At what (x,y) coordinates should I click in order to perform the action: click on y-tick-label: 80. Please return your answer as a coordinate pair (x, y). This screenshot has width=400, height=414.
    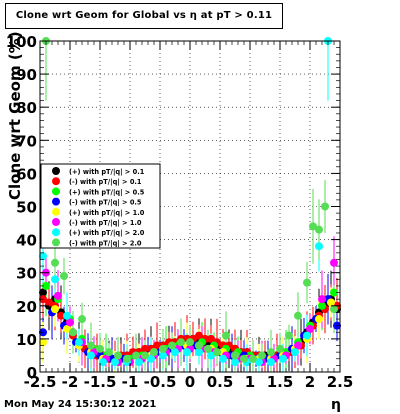
    Looking at the image, I should click on (26, 108).